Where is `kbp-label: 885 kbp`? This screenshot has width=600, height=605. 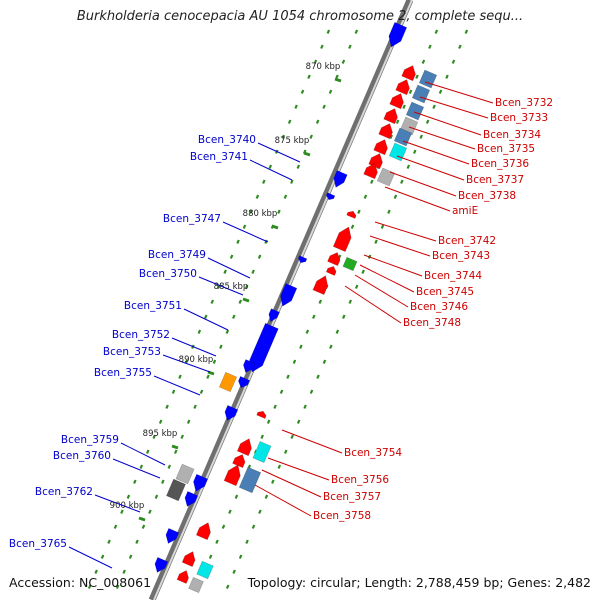
kbp-label: 885 kbp is located at coordinates (231, 287).